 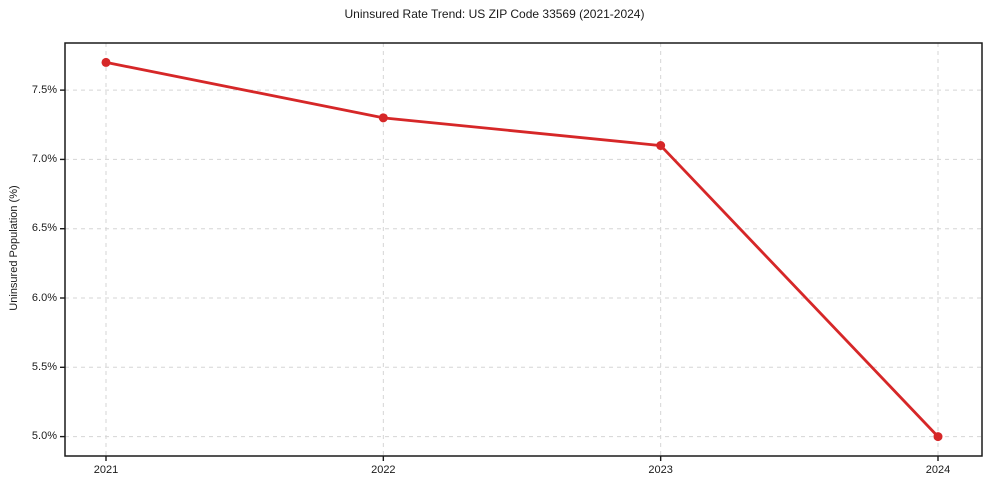 What do you see at coordinates (44, 366) in the screenshot?
I see `y-tick-label: 5.5%` at bounding box center [44, 366].